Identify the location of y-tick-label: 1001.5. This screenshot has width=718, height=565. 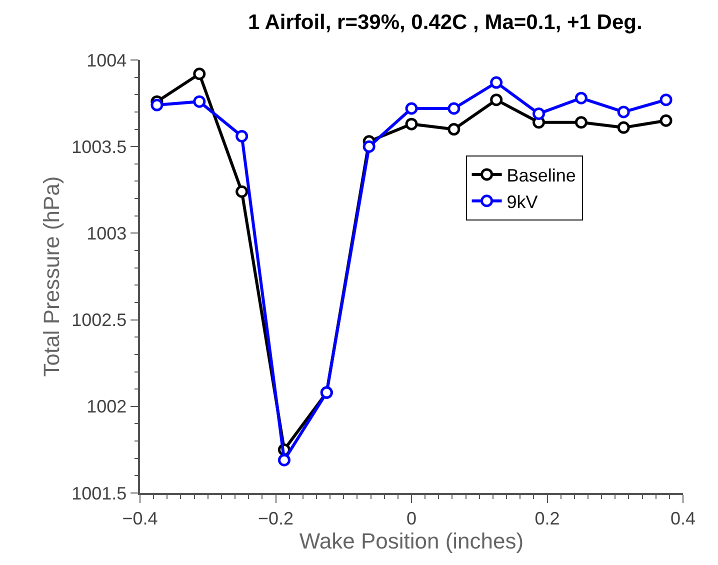
(99, 493).